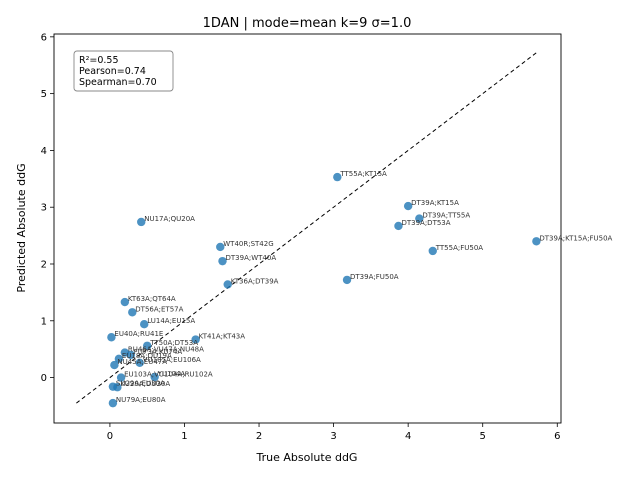 The image size is (640, 480). I want to click on x-tick-label: 6, so click(557, 436).